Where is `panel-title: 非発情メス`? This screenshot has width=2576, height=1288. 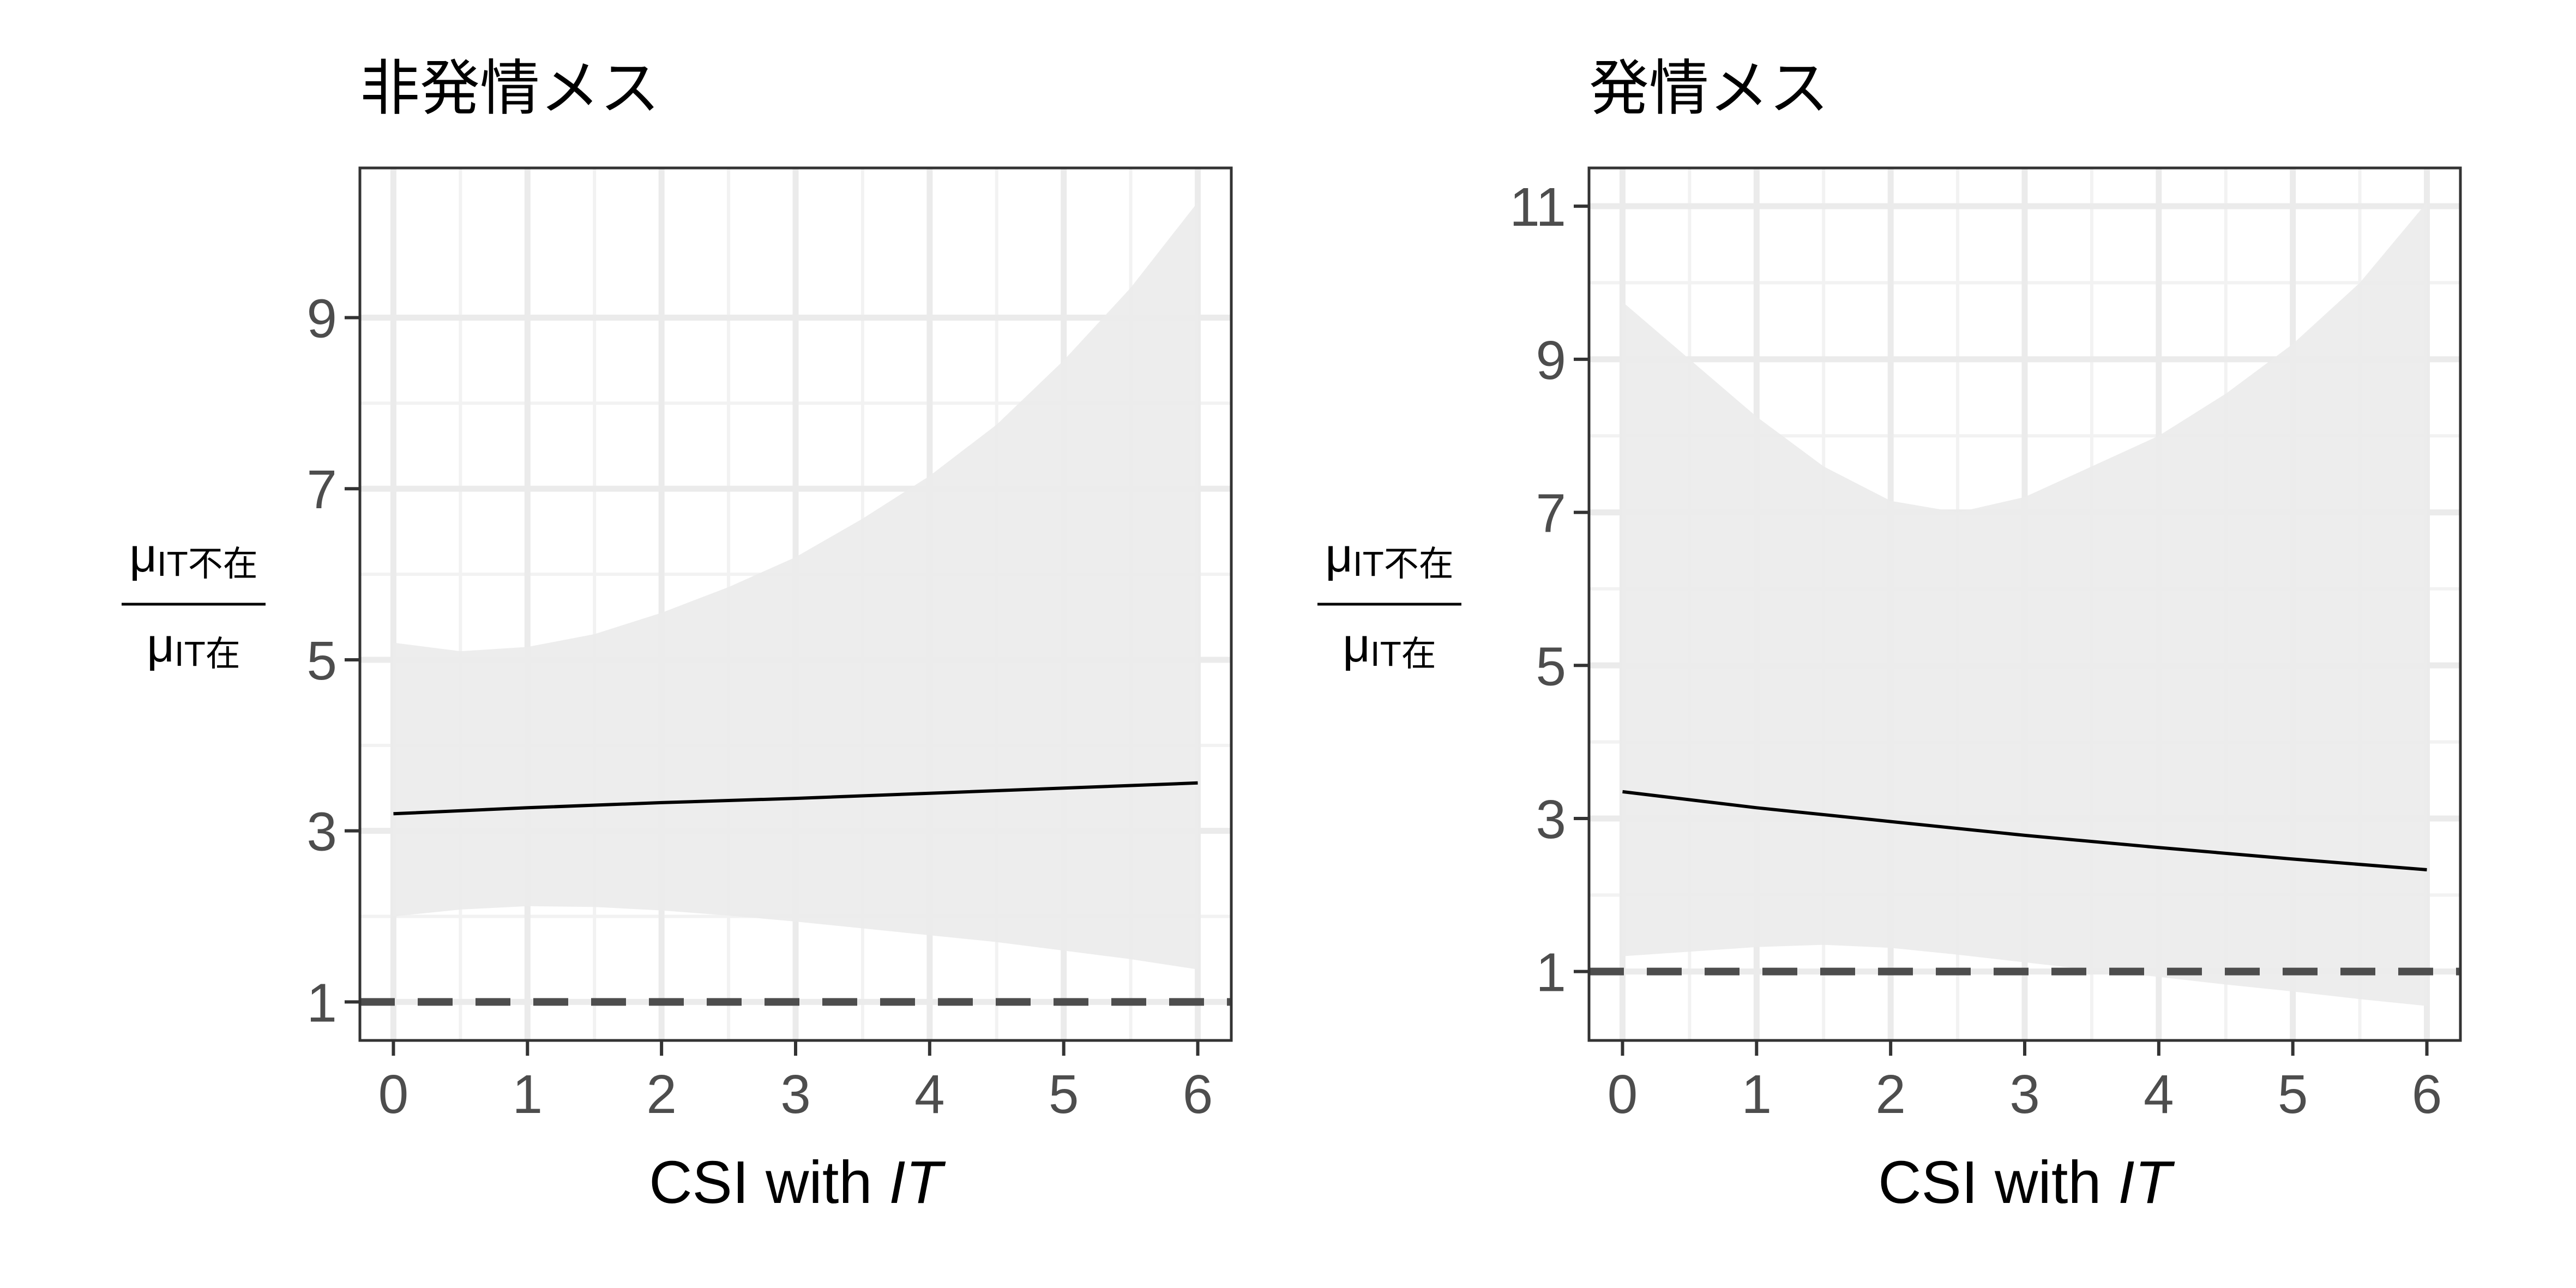 panel-title: 非発情メス is located at coordinates (510, 88).